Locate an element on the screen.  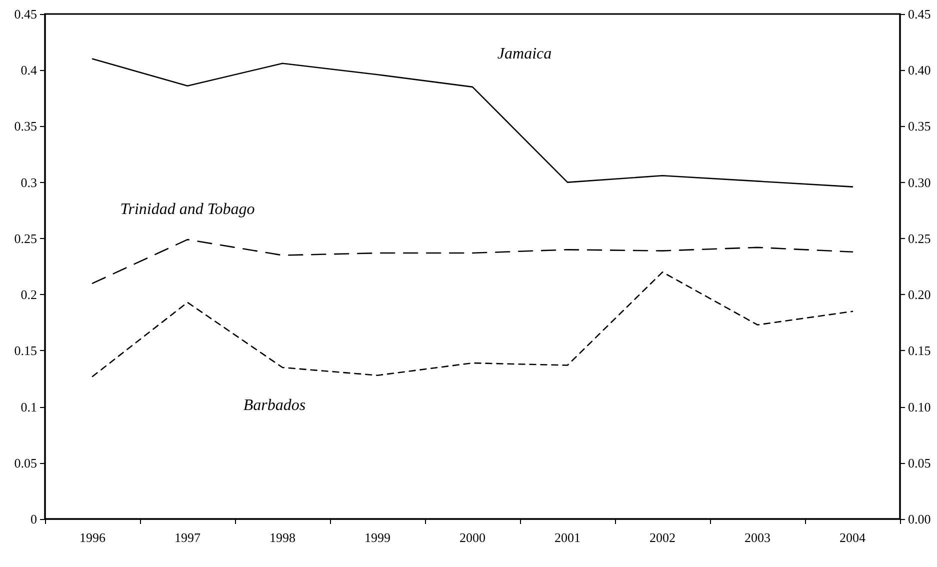
y2-tick-label: 0.10 is located at coordinates (919, 406).